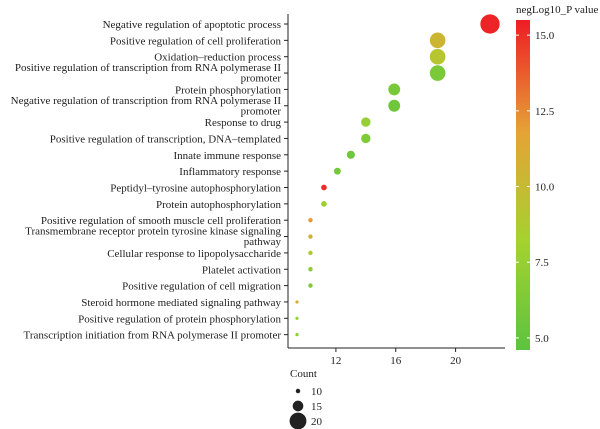 Image resolution: width=600 pixels, height=429 pixels. What do you see at coordinates (335, 361) in the screenshot?
I see `x-tick-label: 12` at bounding box center [335, 361].